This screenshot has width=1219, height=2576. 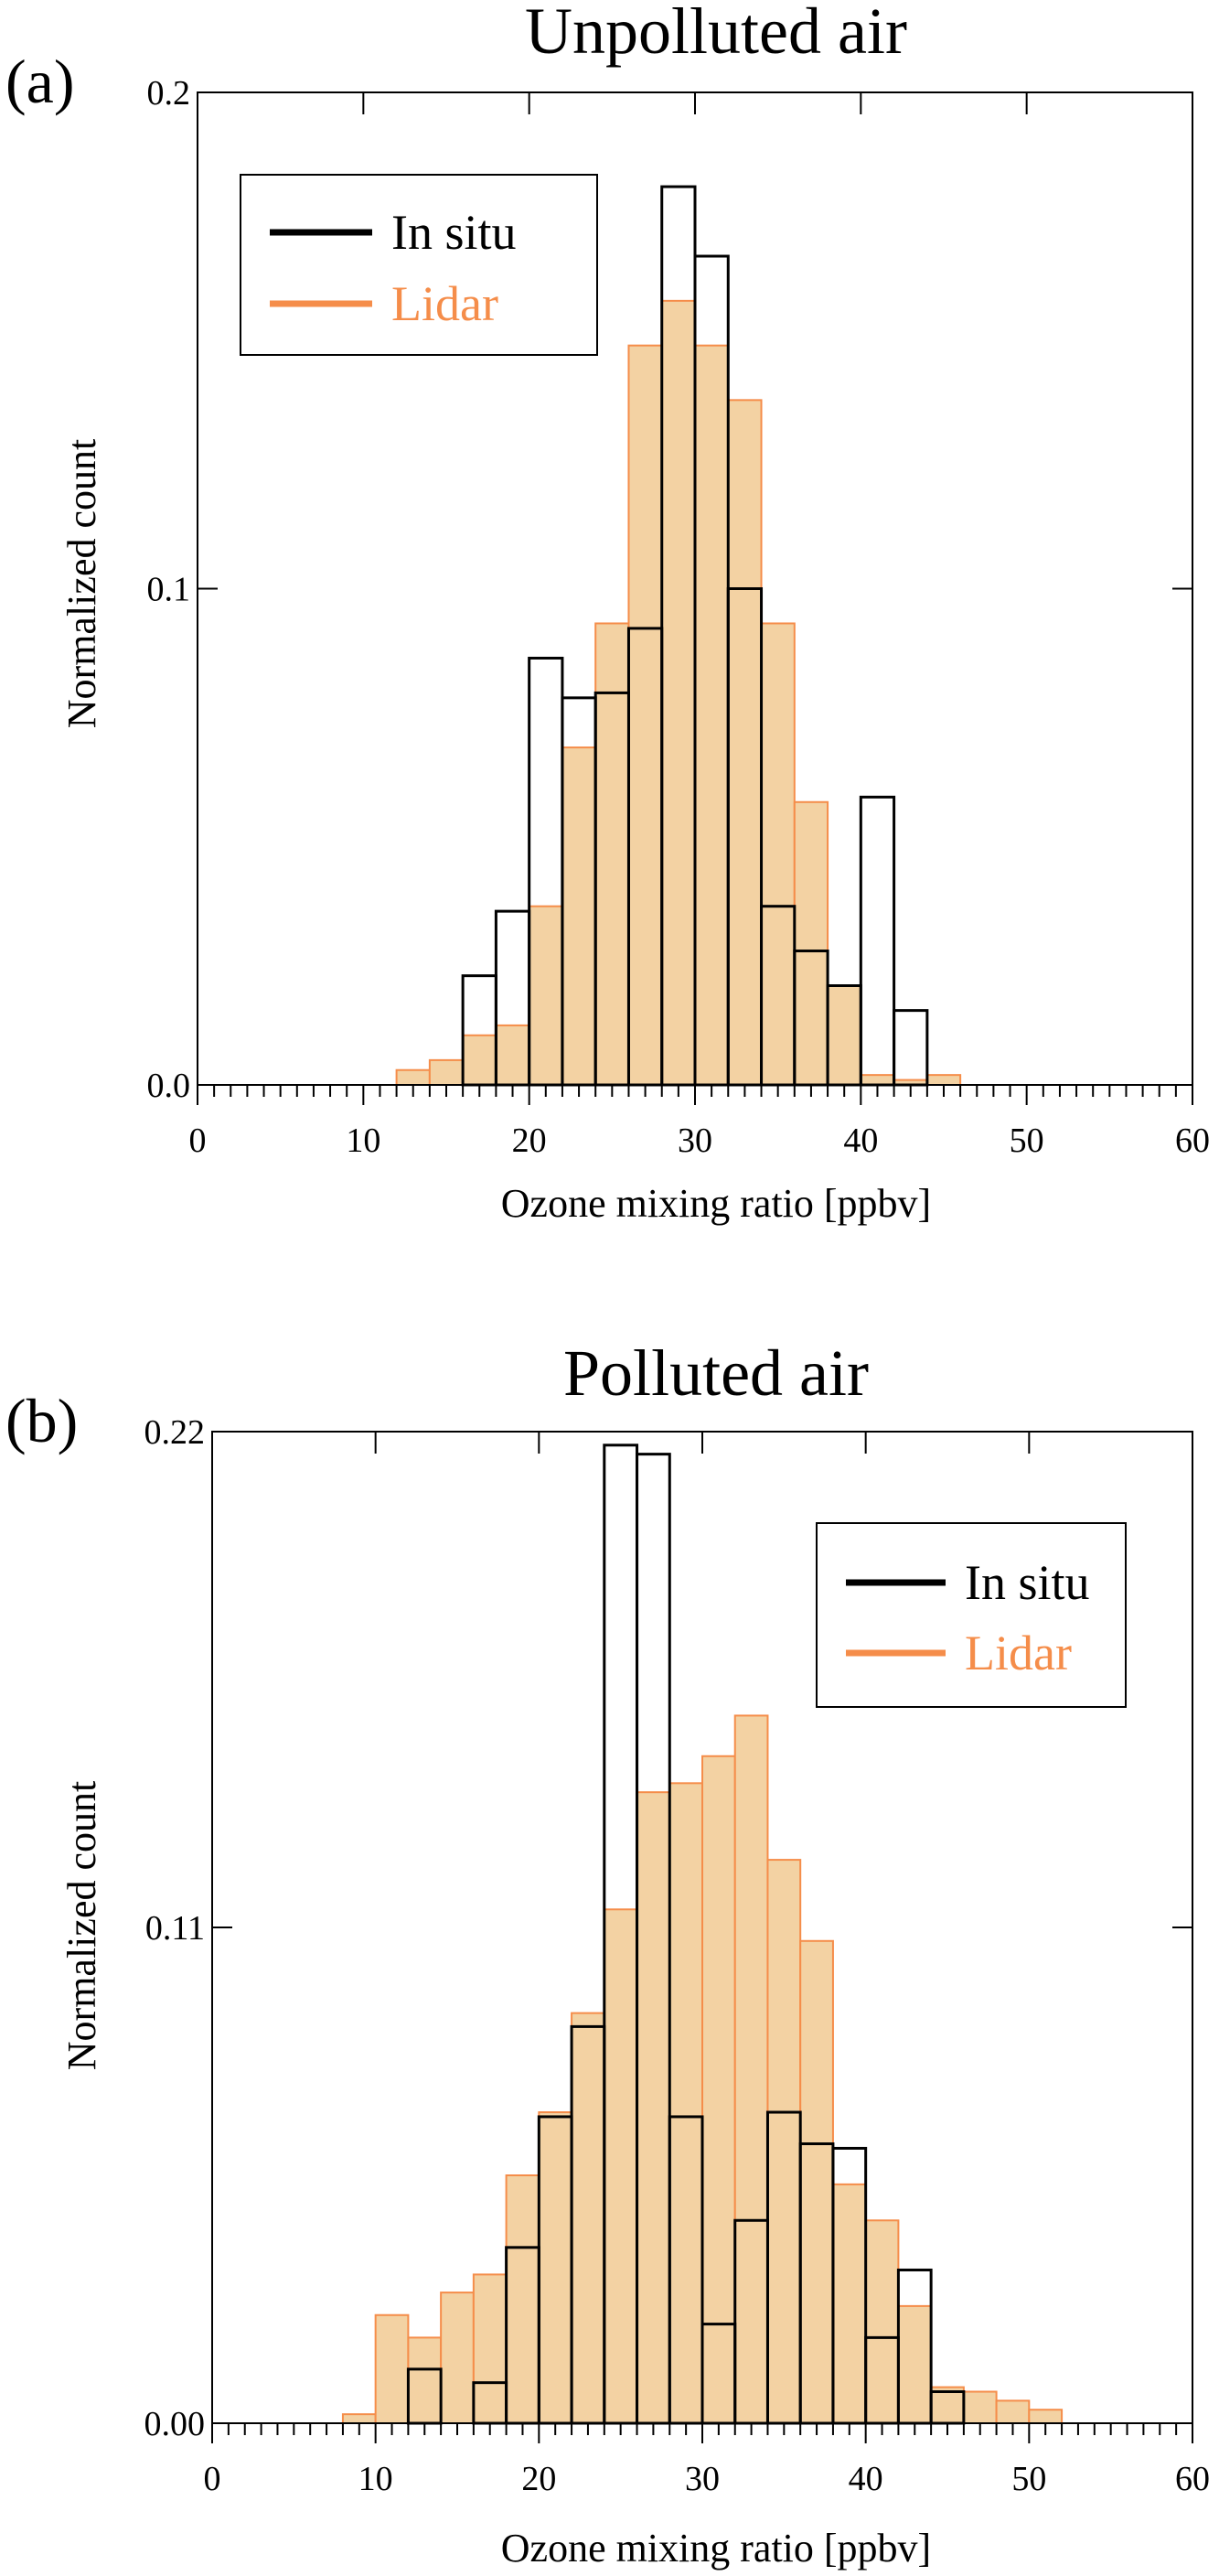 I want to click on y-tick-label: 0.11, so click(x=175, y=1929).